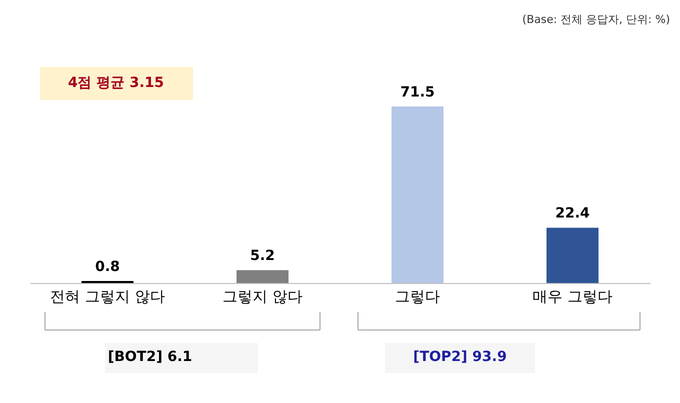 The height and width of the screenshot is (403, 680). What do you see at coordinates (417, 297) in the screenshot?
I see `x-tick-label: 그렇다` at bounding box center [417, 297].